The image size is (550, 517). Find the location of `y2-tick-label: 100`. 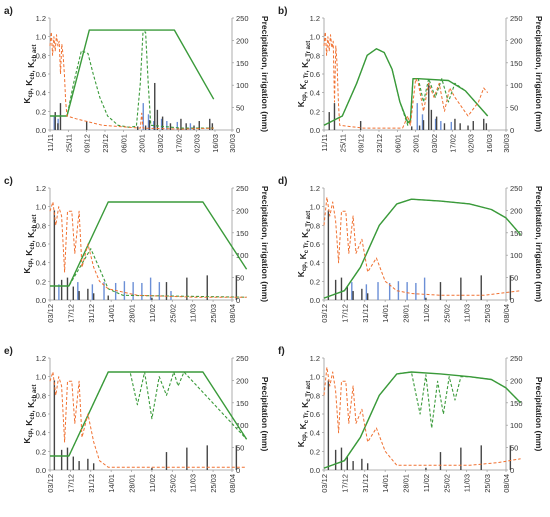

y2-tick-label: 100 is located at coordinates (516, 85).